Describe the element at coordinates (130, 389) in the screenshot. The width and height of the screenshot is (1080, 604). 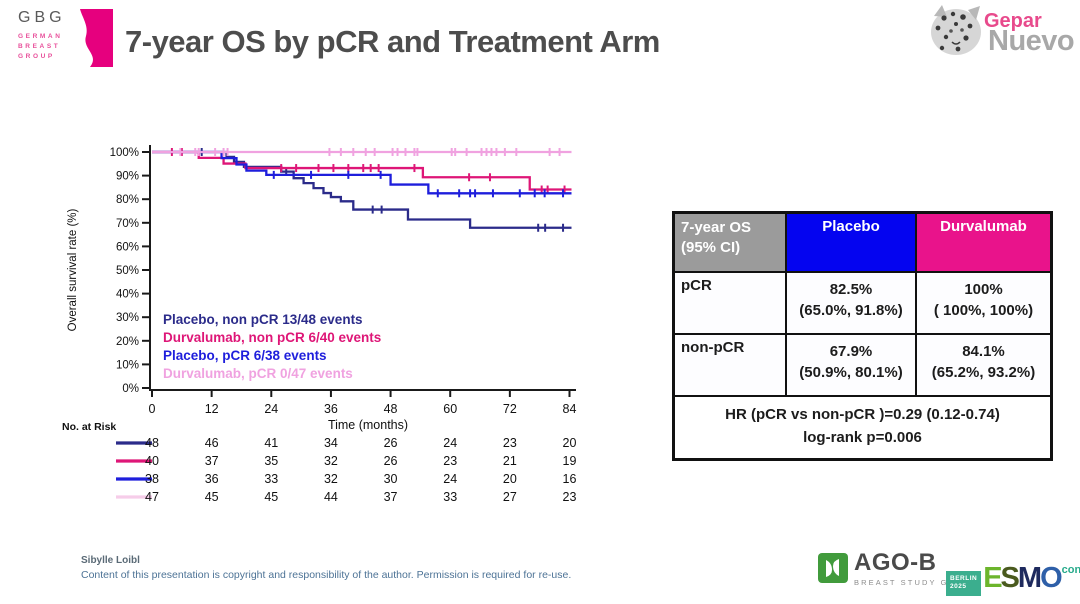
I see `y-tick-label: 0%` at that location.